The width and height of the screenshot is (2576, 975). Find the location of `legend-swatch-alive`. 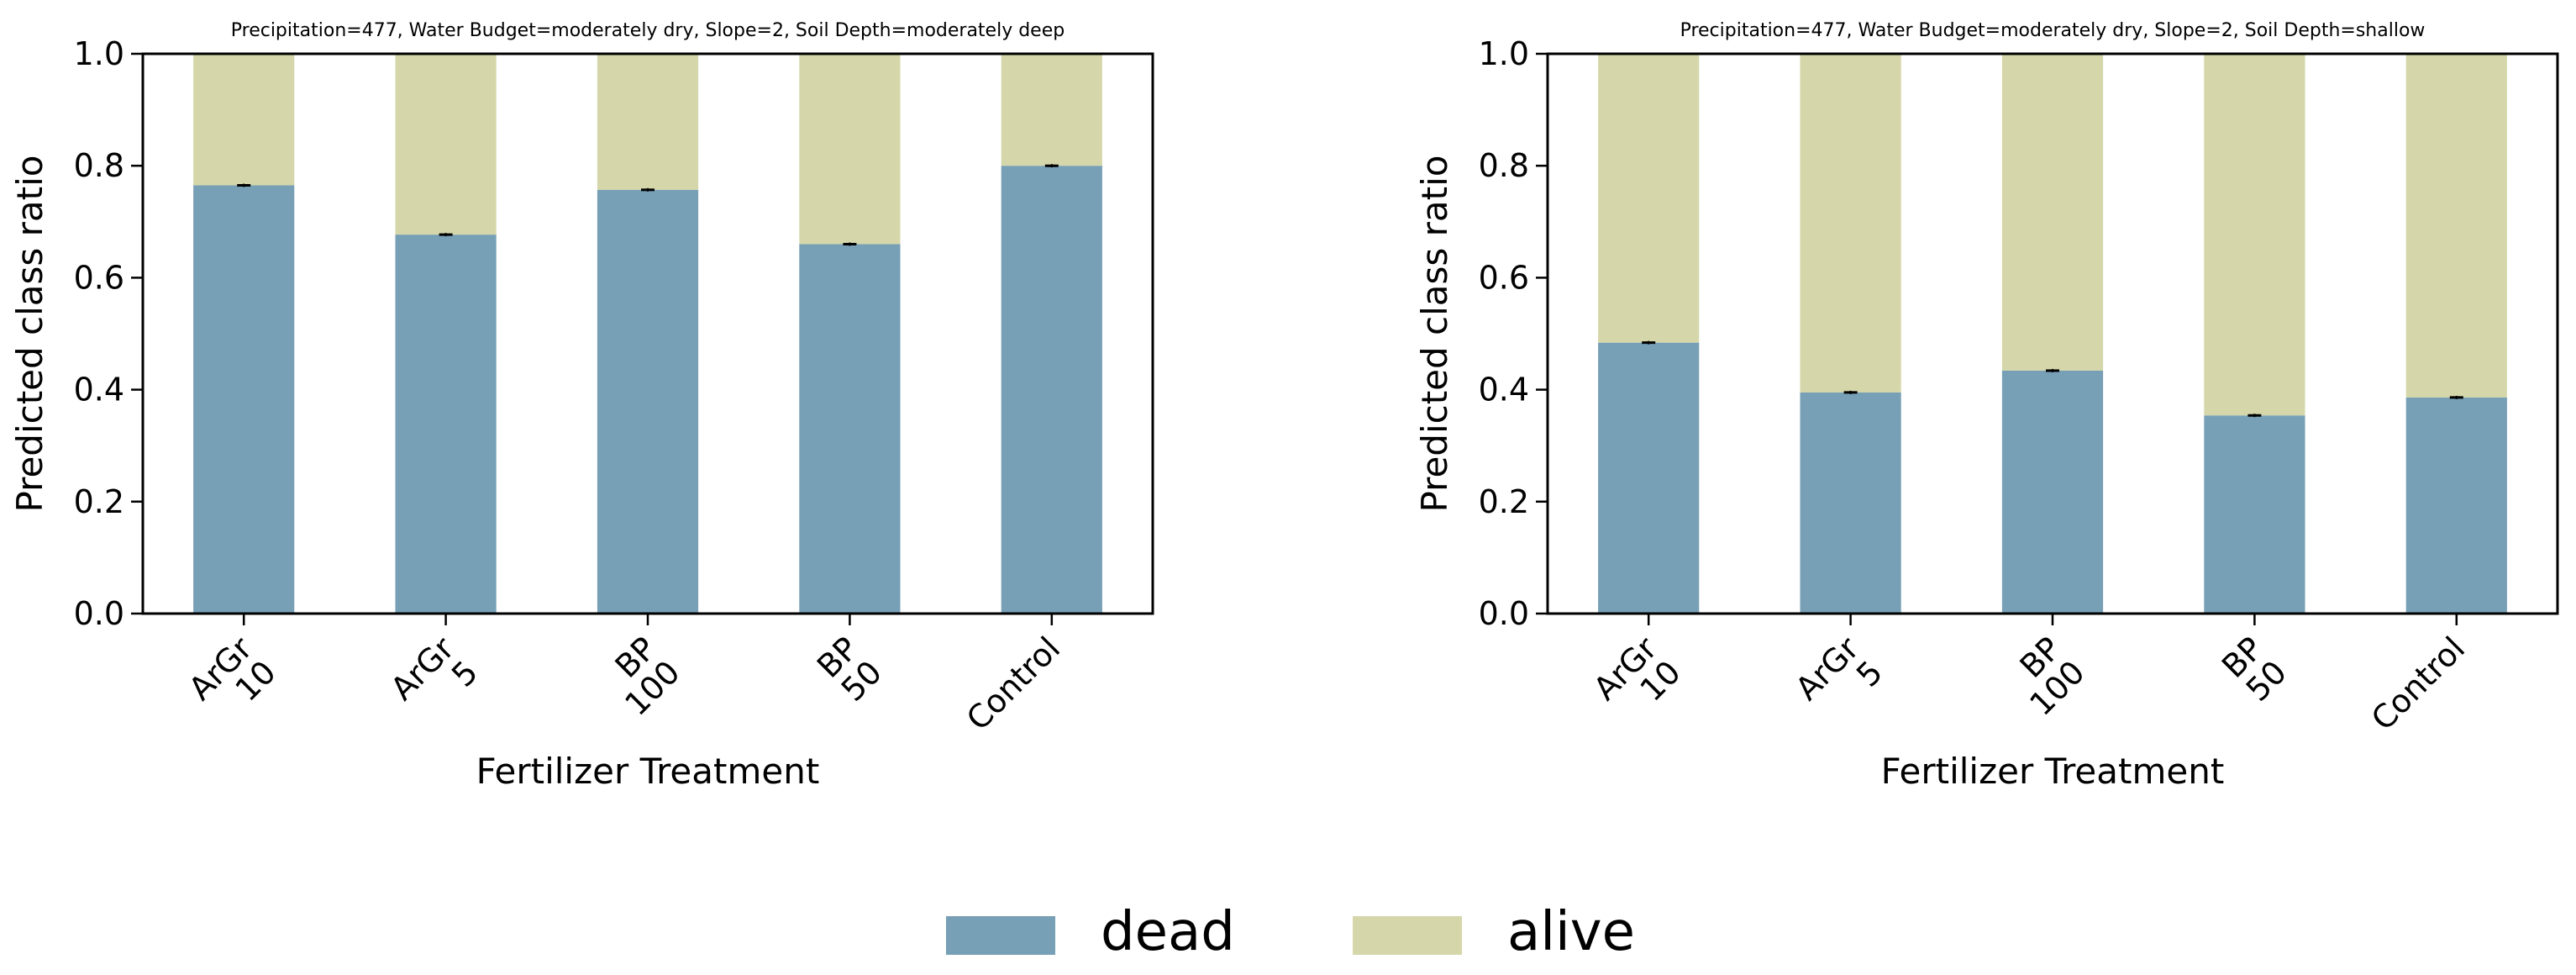

legend-swatch-alive is located at coordinates (1407, 935).